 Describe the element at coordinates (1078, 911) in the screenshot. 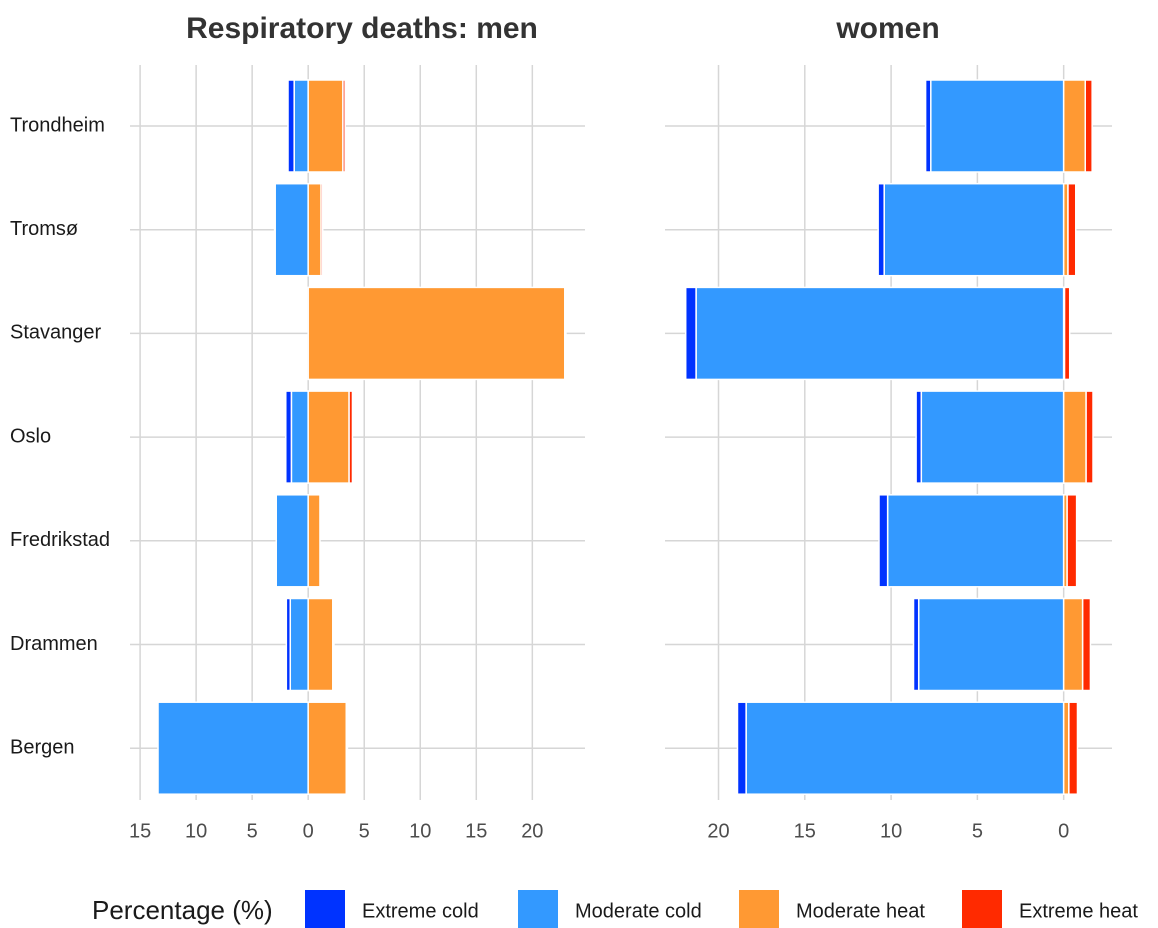

I see `legend-label: Extreme heat` at that location.